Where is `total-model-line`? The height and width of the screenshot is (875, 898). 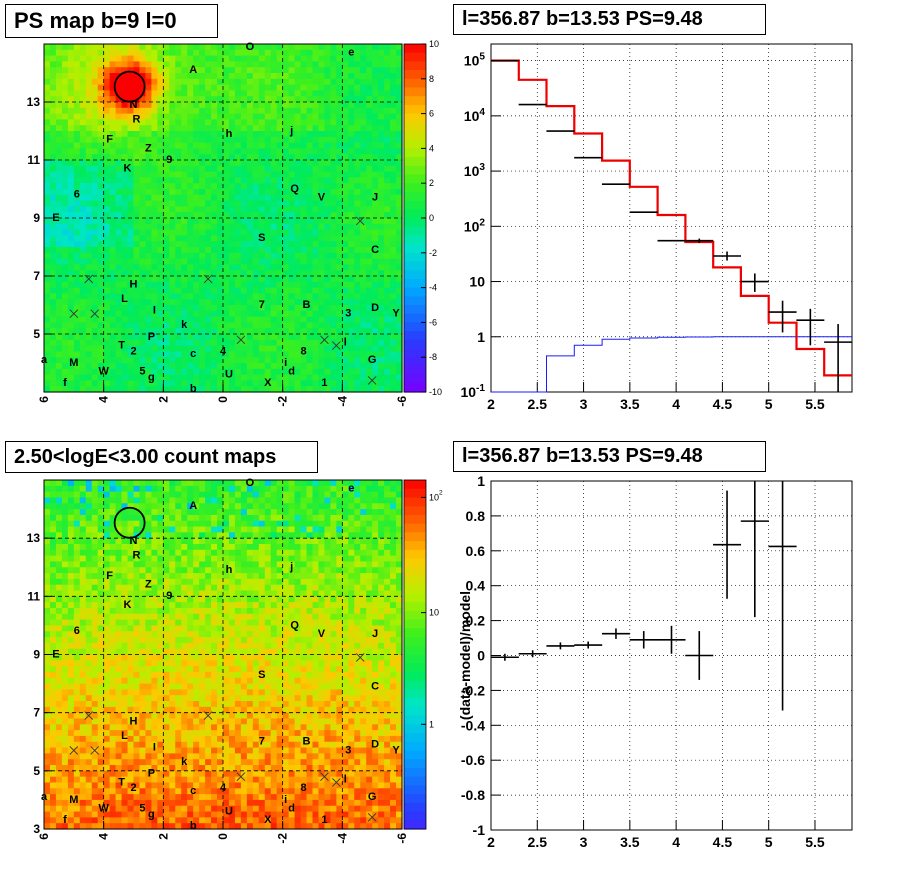
total-model-line is located at coordinates (671, 218).